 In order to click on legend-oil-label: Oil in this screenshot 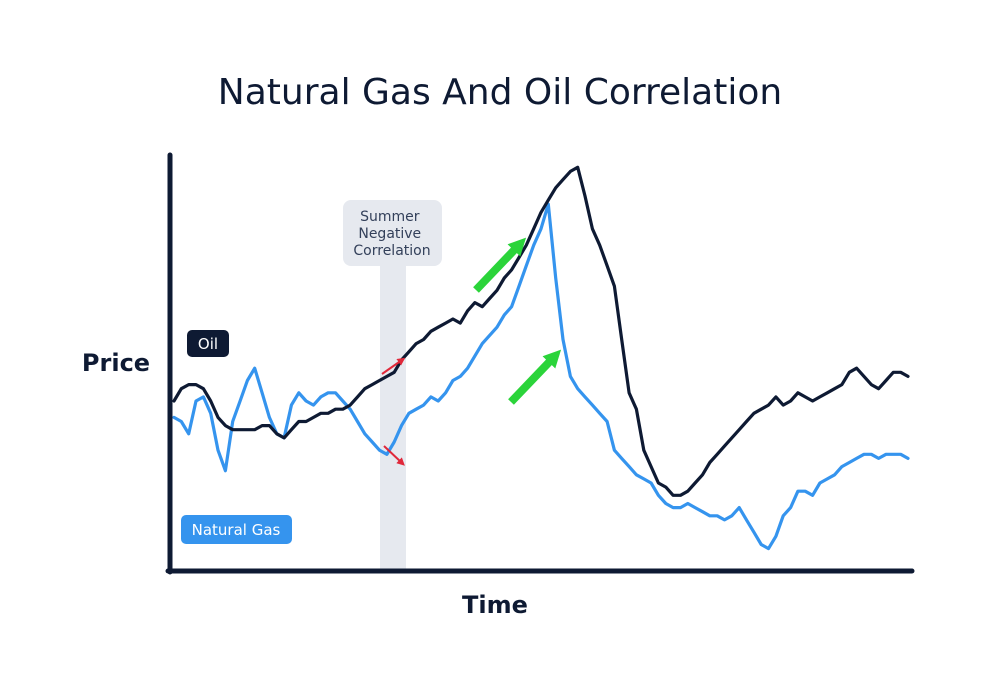, I will do `click(208, 344)`.